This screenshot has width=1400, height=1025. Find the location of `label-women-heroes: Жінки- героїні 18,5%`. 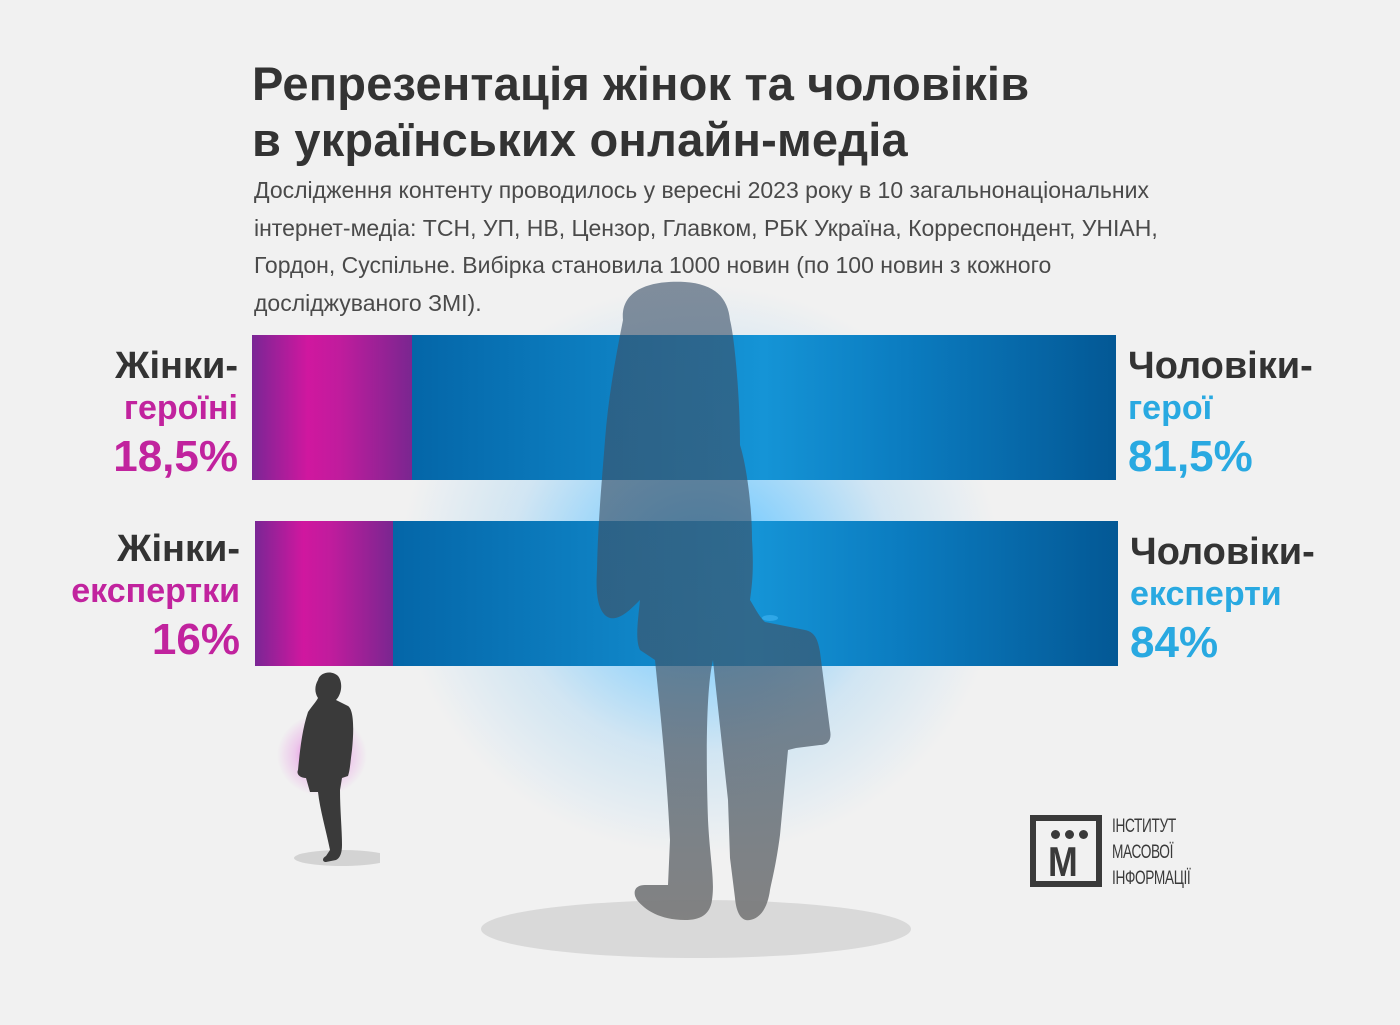

label-women-heroes: Жінки- героїні 18,5% is located at coordinates (175, 415).